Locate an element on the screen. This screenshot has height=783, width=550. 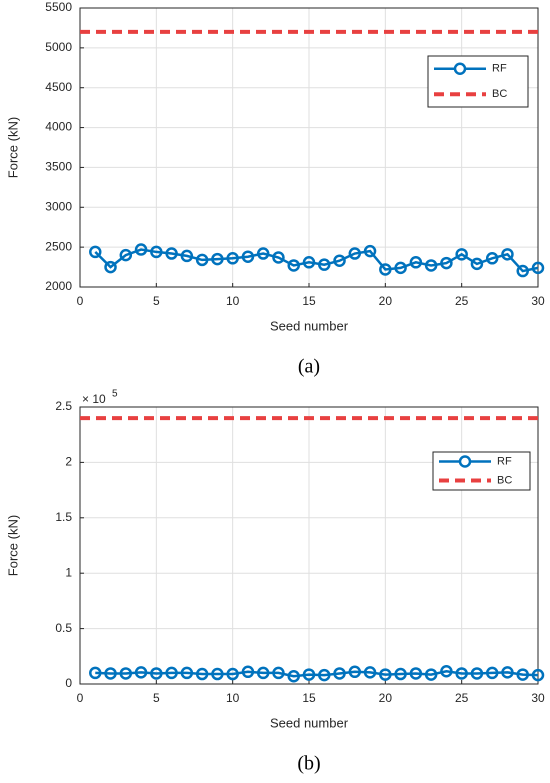
y-exponent-power: 5 is located at coordinates (115, 394).